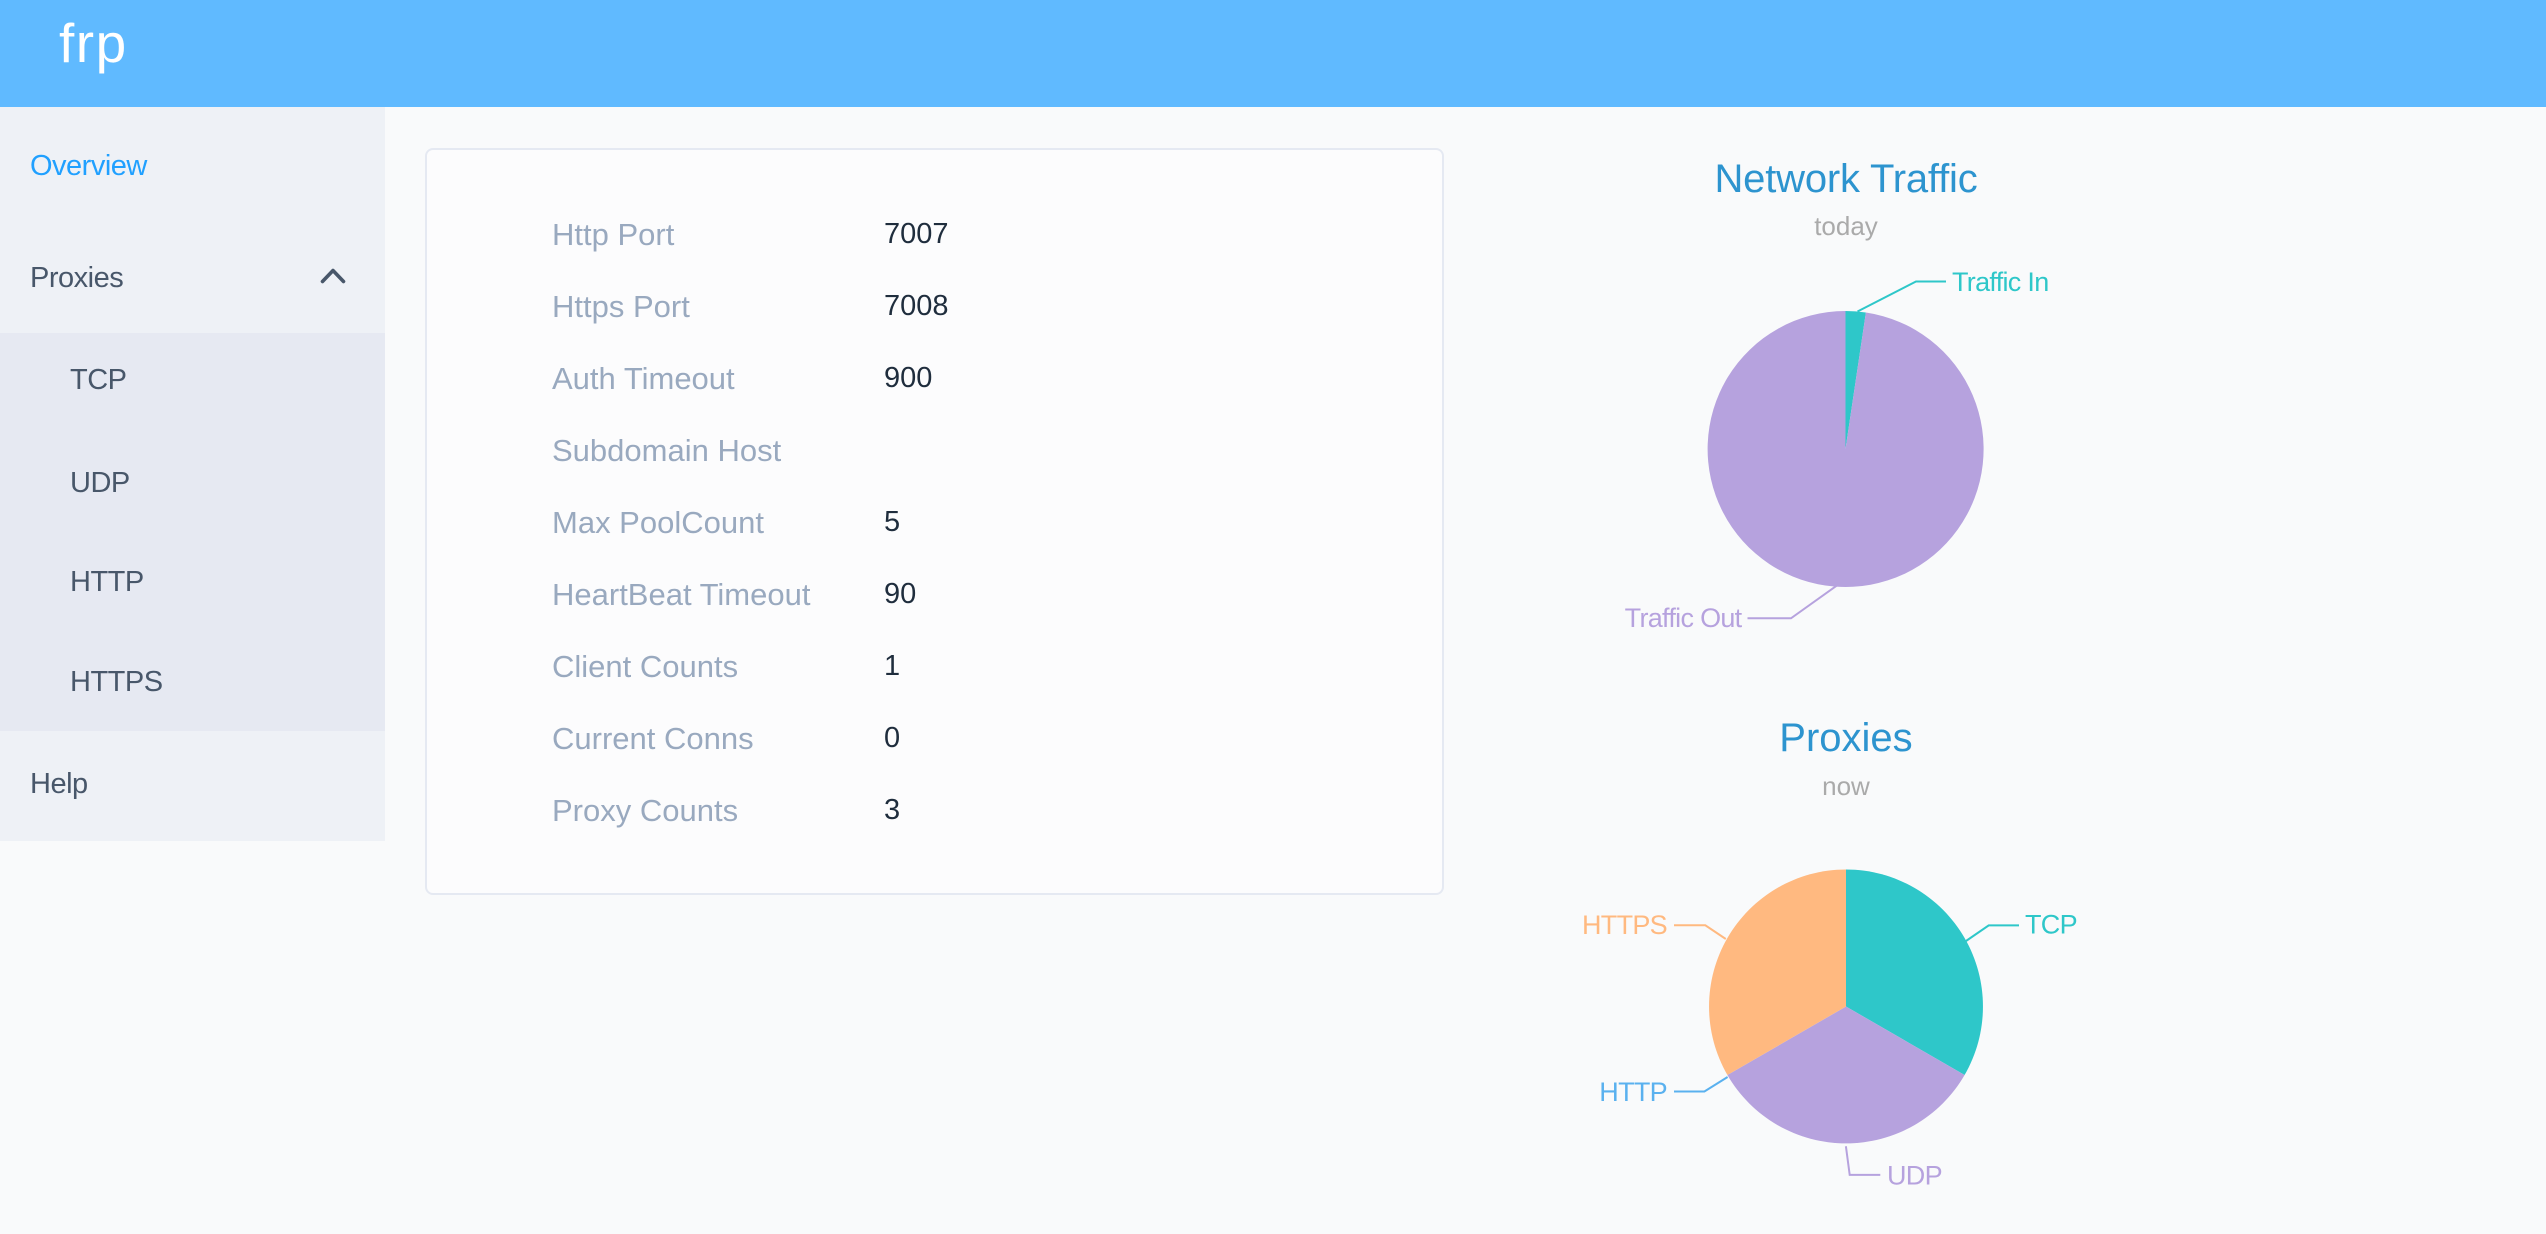 Image resolution: width=2546 pixels, height=1234 pixels. Describe the element at coordinates (2000, 282) in the screenshot. I see `svg-text: Traffic In` at that location.